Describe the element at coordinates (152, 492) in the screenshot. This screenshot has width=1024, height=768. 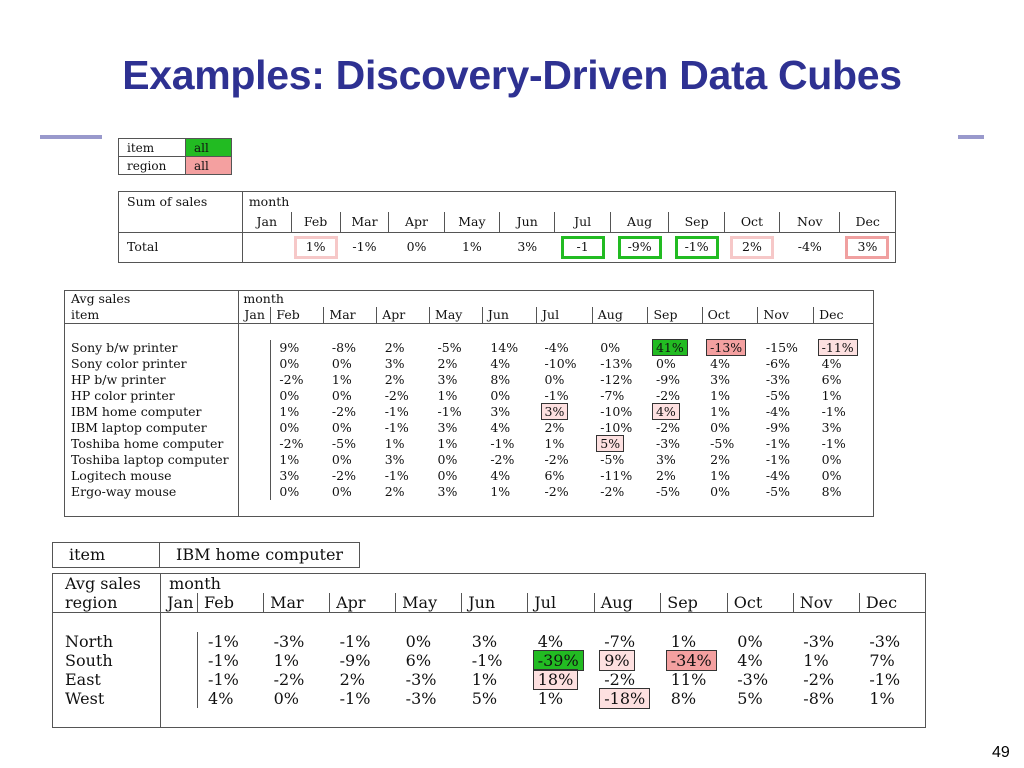
I see `row-label: Ergo-way mouse` at that location.